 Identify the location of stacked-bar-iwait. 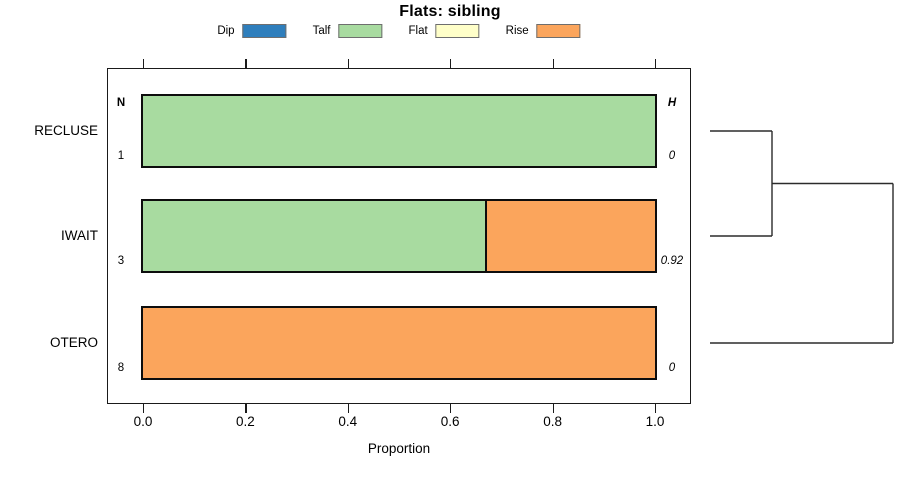
(399, 236).